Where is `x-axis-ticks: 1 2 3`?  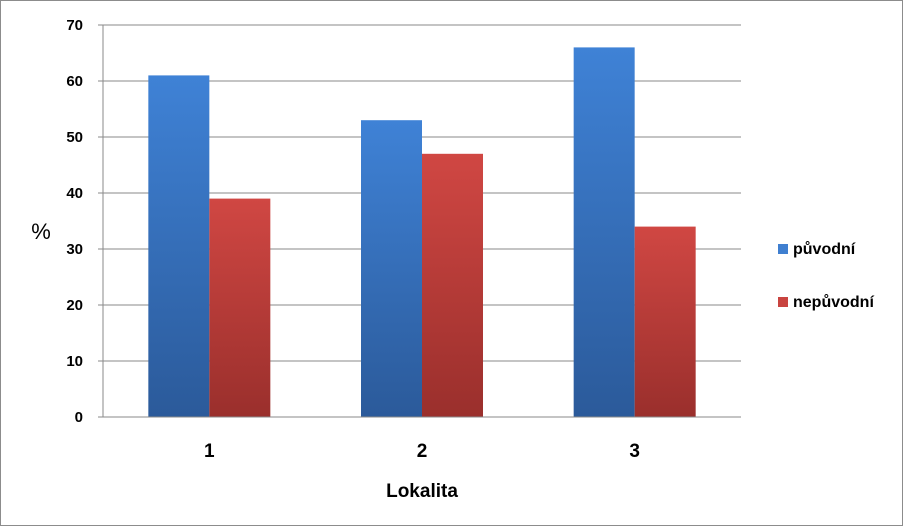
x-axis-ticks: 1 2 3 is located at coordinates (422, 451).